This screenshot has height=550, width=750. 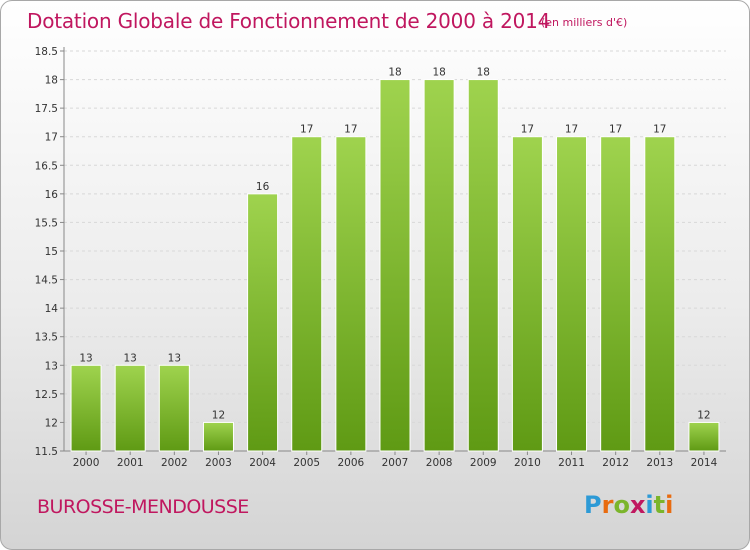 What do you see at coordinates (52, 309) in the screenshot?
I see `y-tick-label: 14` at bounding box center [52, 309].